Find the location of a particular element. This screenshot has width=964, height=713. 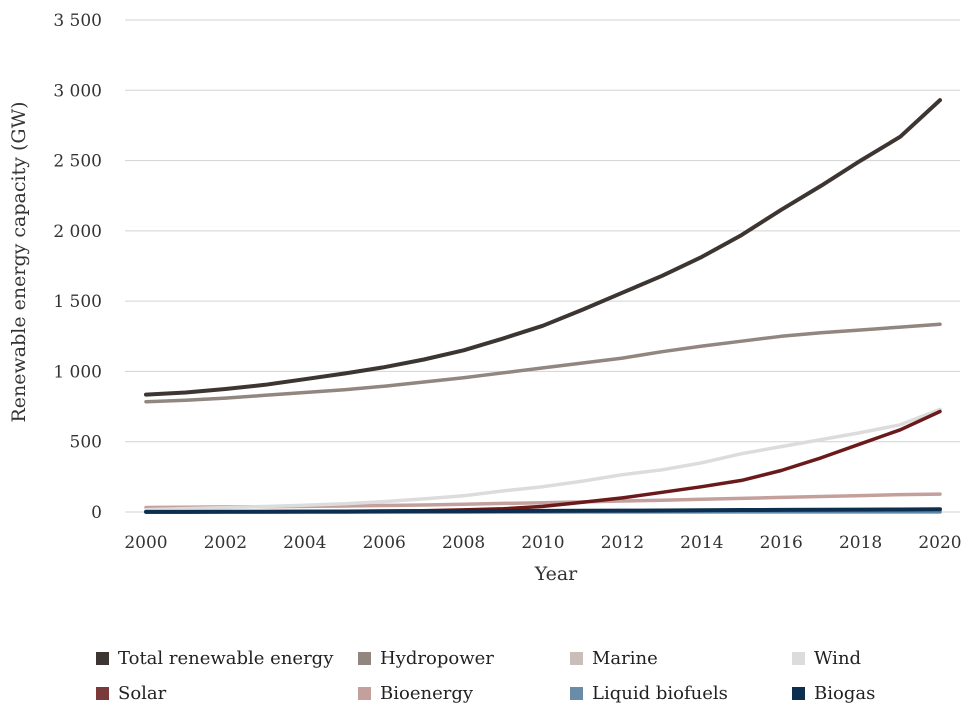

y-tick-label: 1 500 is located at coordinates (77, 302).